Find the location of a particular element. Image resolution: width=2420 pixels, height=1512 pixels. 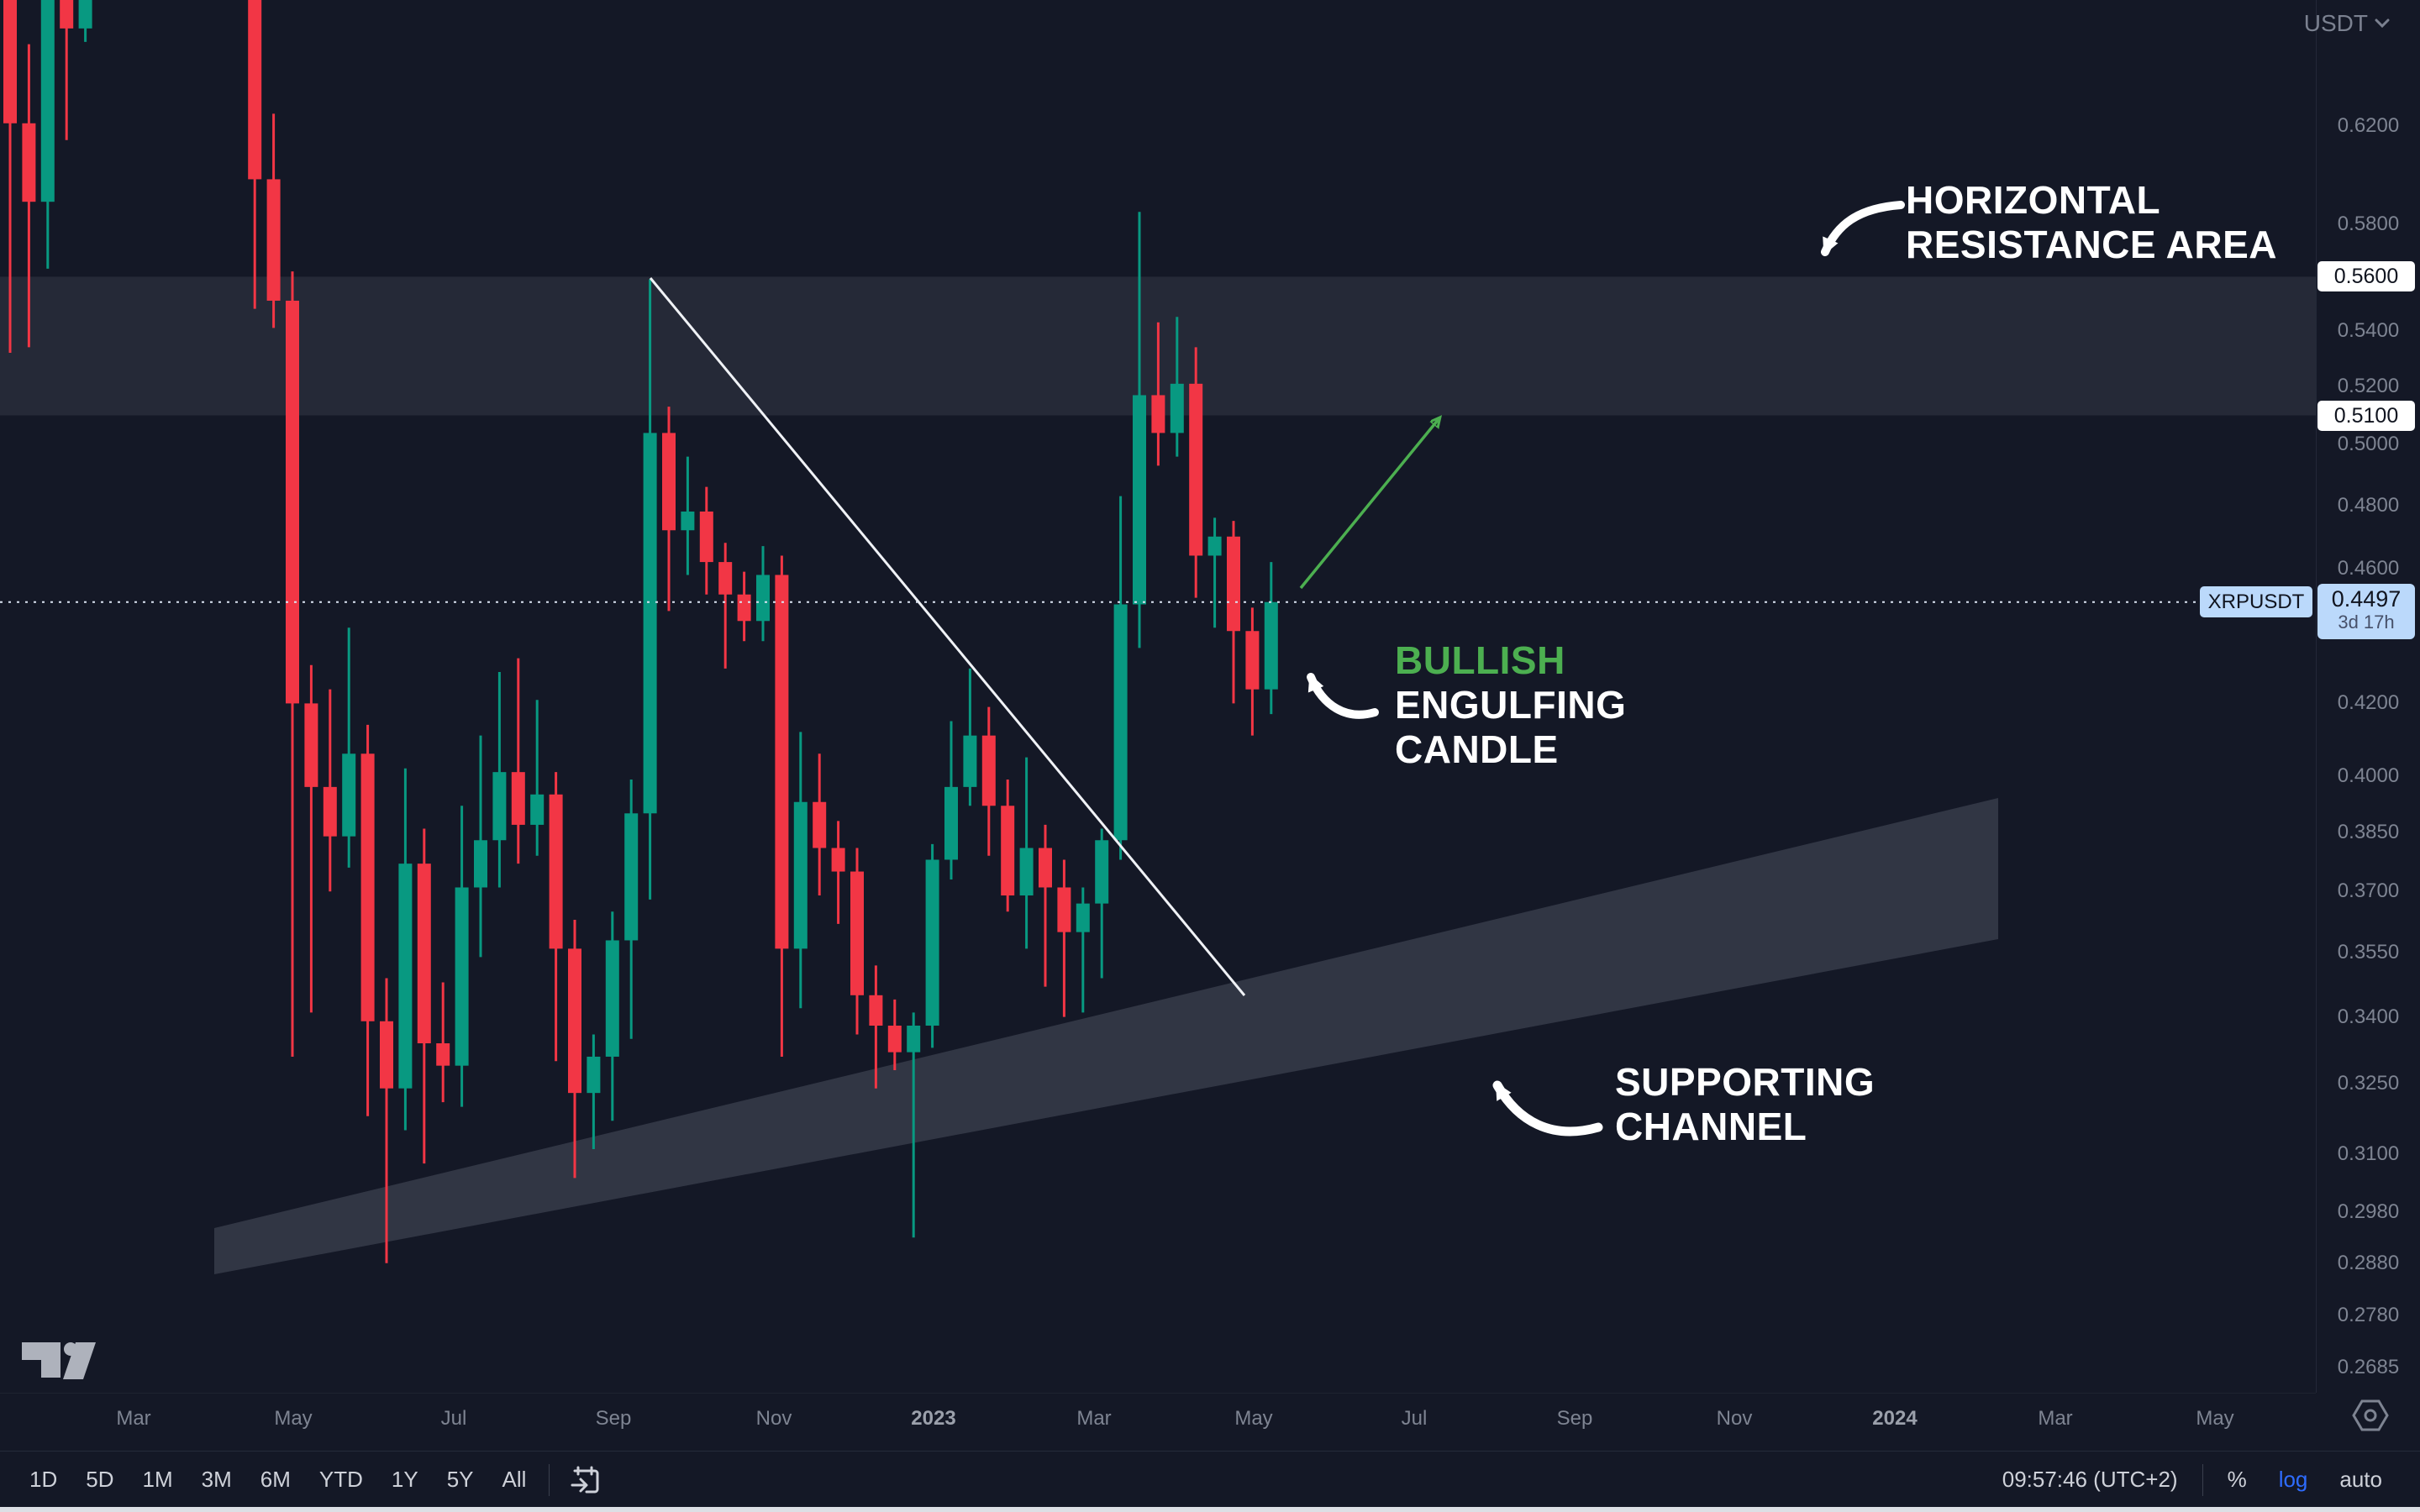

current-price-label: 0.4497 3d 17h is located at coordinates (2366, 611).